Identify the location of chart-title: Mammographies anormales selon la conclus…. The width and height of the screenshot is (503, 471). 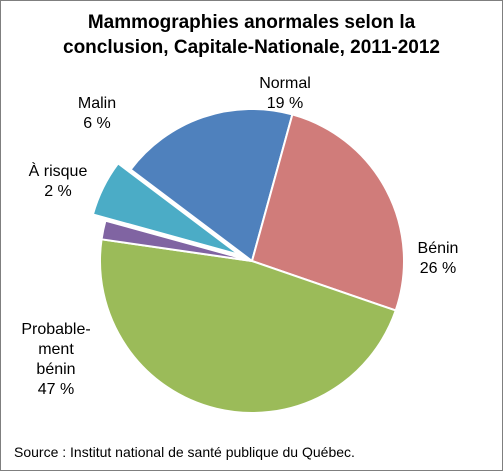
(251, 35).